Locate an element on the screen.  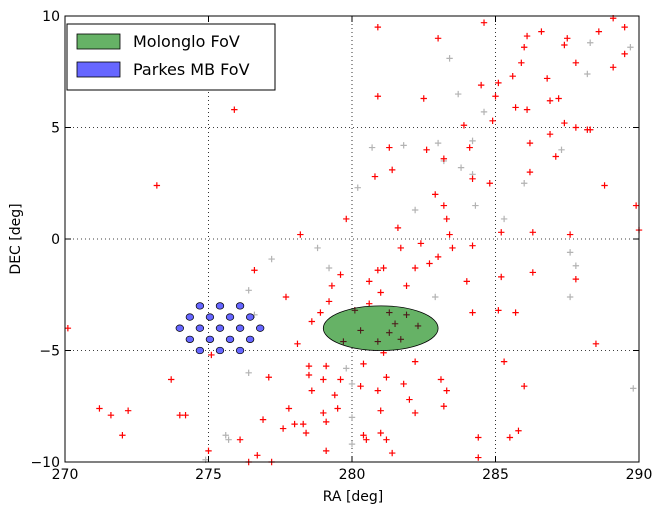
legend-swatch-molonglo is located at coordinates (98, 41).